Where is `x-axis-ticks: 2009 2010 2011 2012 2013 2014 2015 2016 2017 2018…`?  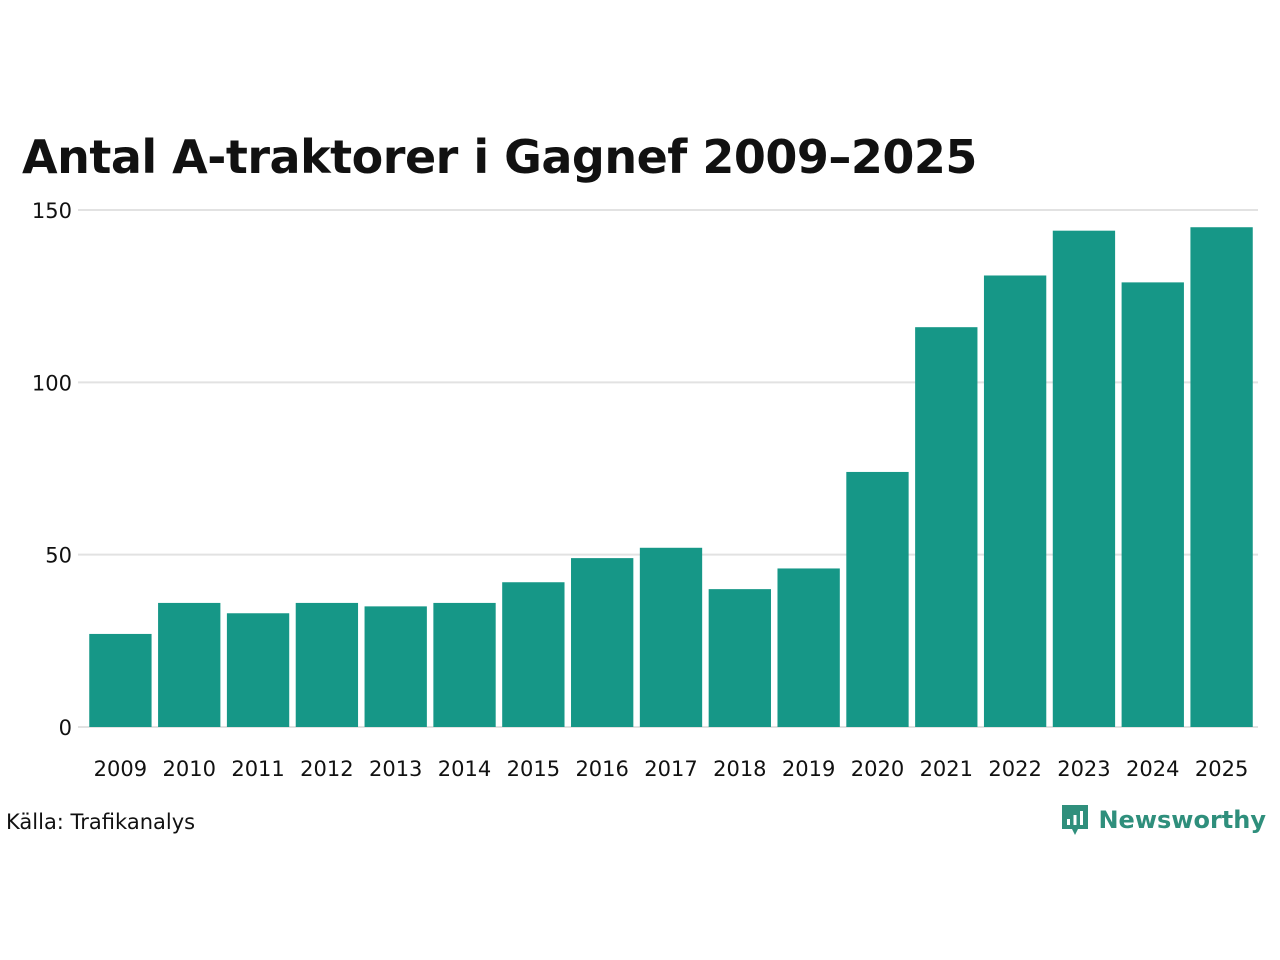 x-axis-ticks: 2009 2010 2011 2012 2013 2014 2015 2016 2017 2018… is located at coordinates (671, 769).